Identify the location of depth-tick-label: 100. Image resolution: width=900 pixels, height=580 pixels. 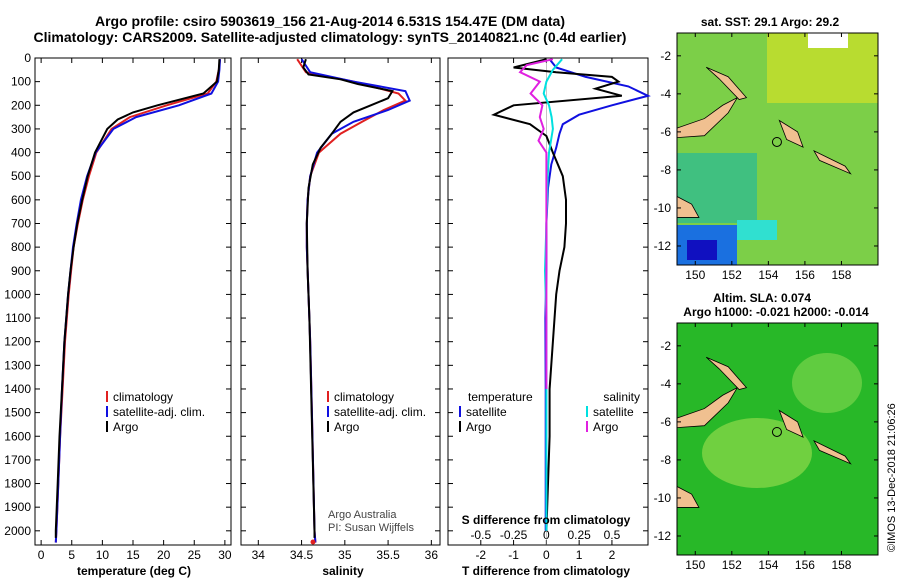
(21, 82).